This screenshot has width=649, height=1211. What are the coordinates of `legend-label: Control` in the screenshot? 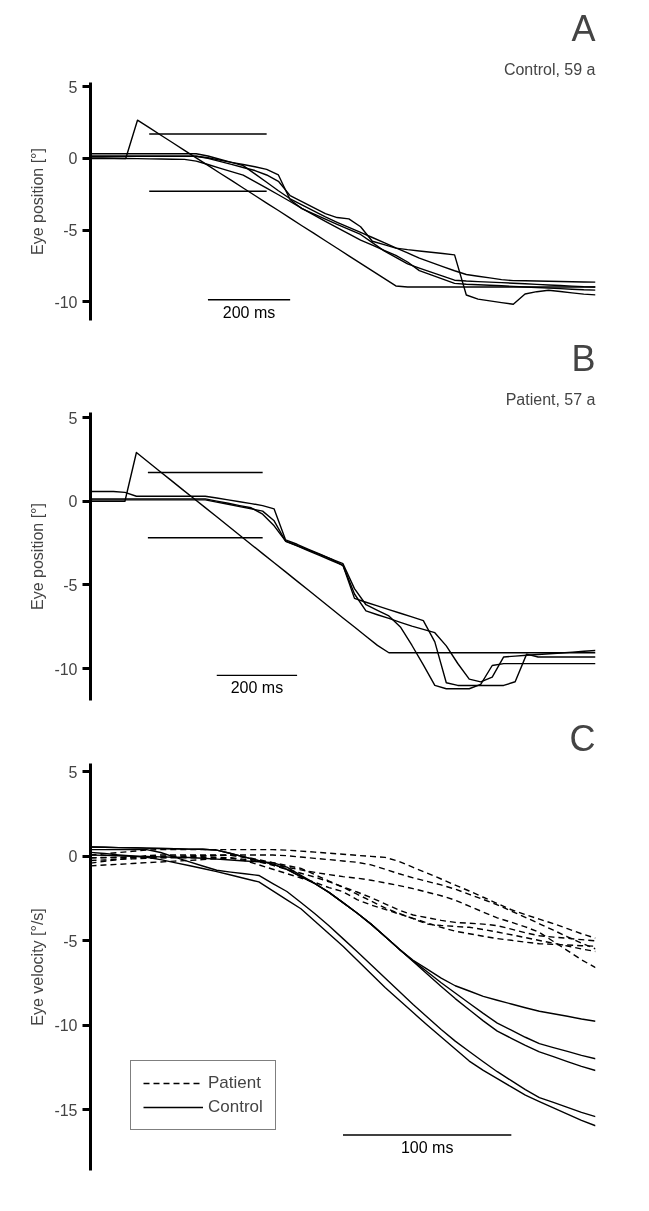 It's located at (235, 1107).